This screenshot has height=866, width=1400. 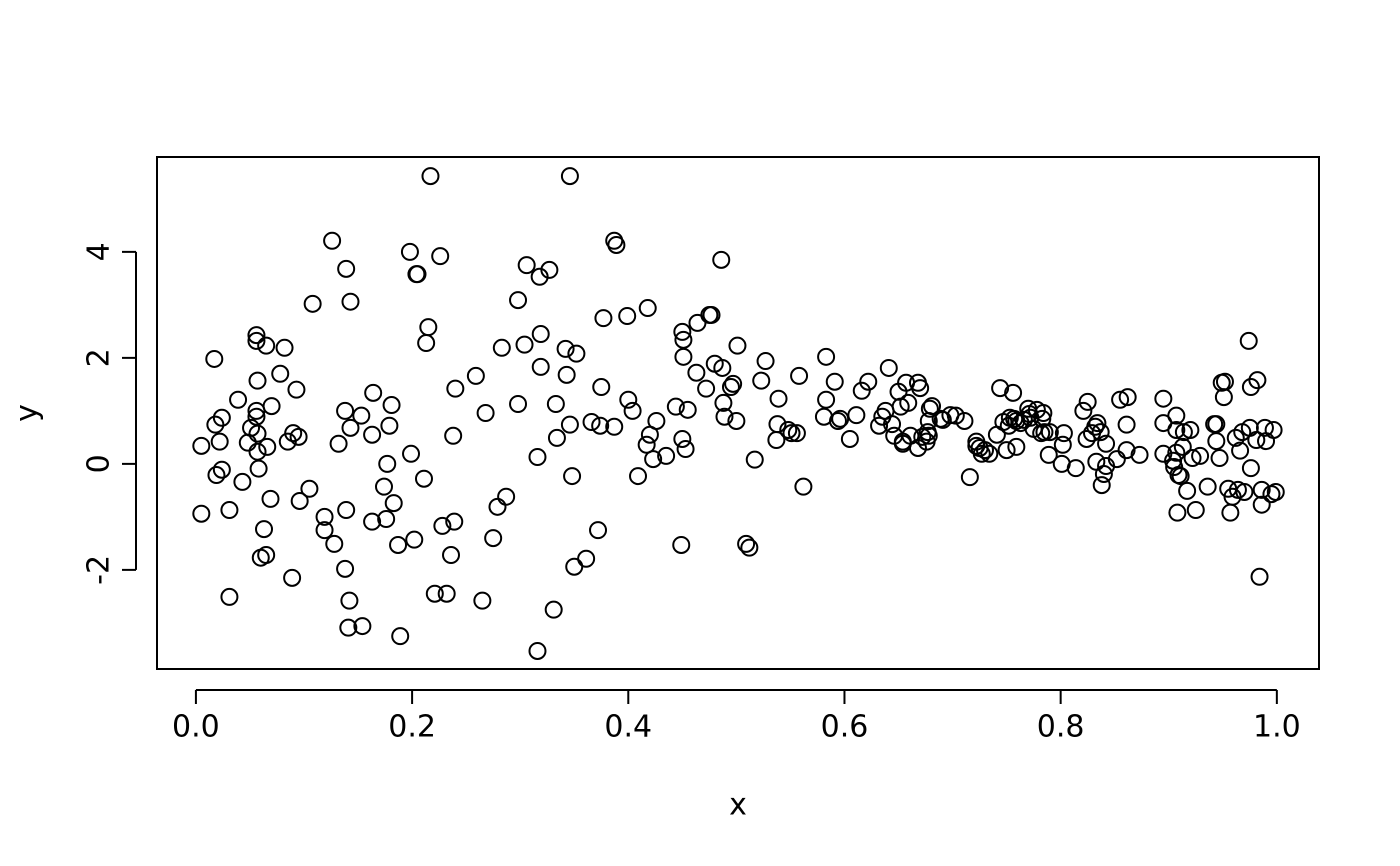 I want to click on x-tick-label: 0.4, so click(x=628, y=727).